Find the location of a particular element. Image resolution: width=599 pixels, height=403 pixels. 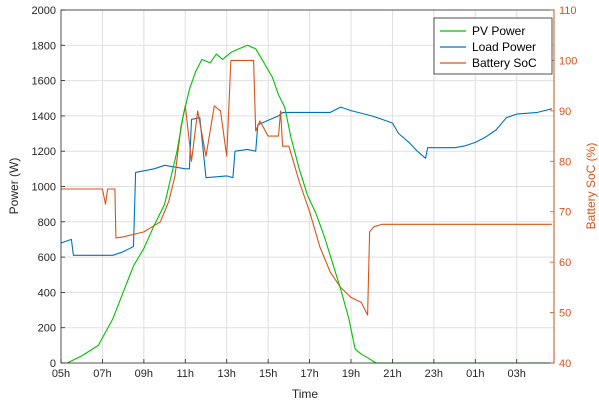

x-tick-label: 13h is located at coordinates (227, 374).